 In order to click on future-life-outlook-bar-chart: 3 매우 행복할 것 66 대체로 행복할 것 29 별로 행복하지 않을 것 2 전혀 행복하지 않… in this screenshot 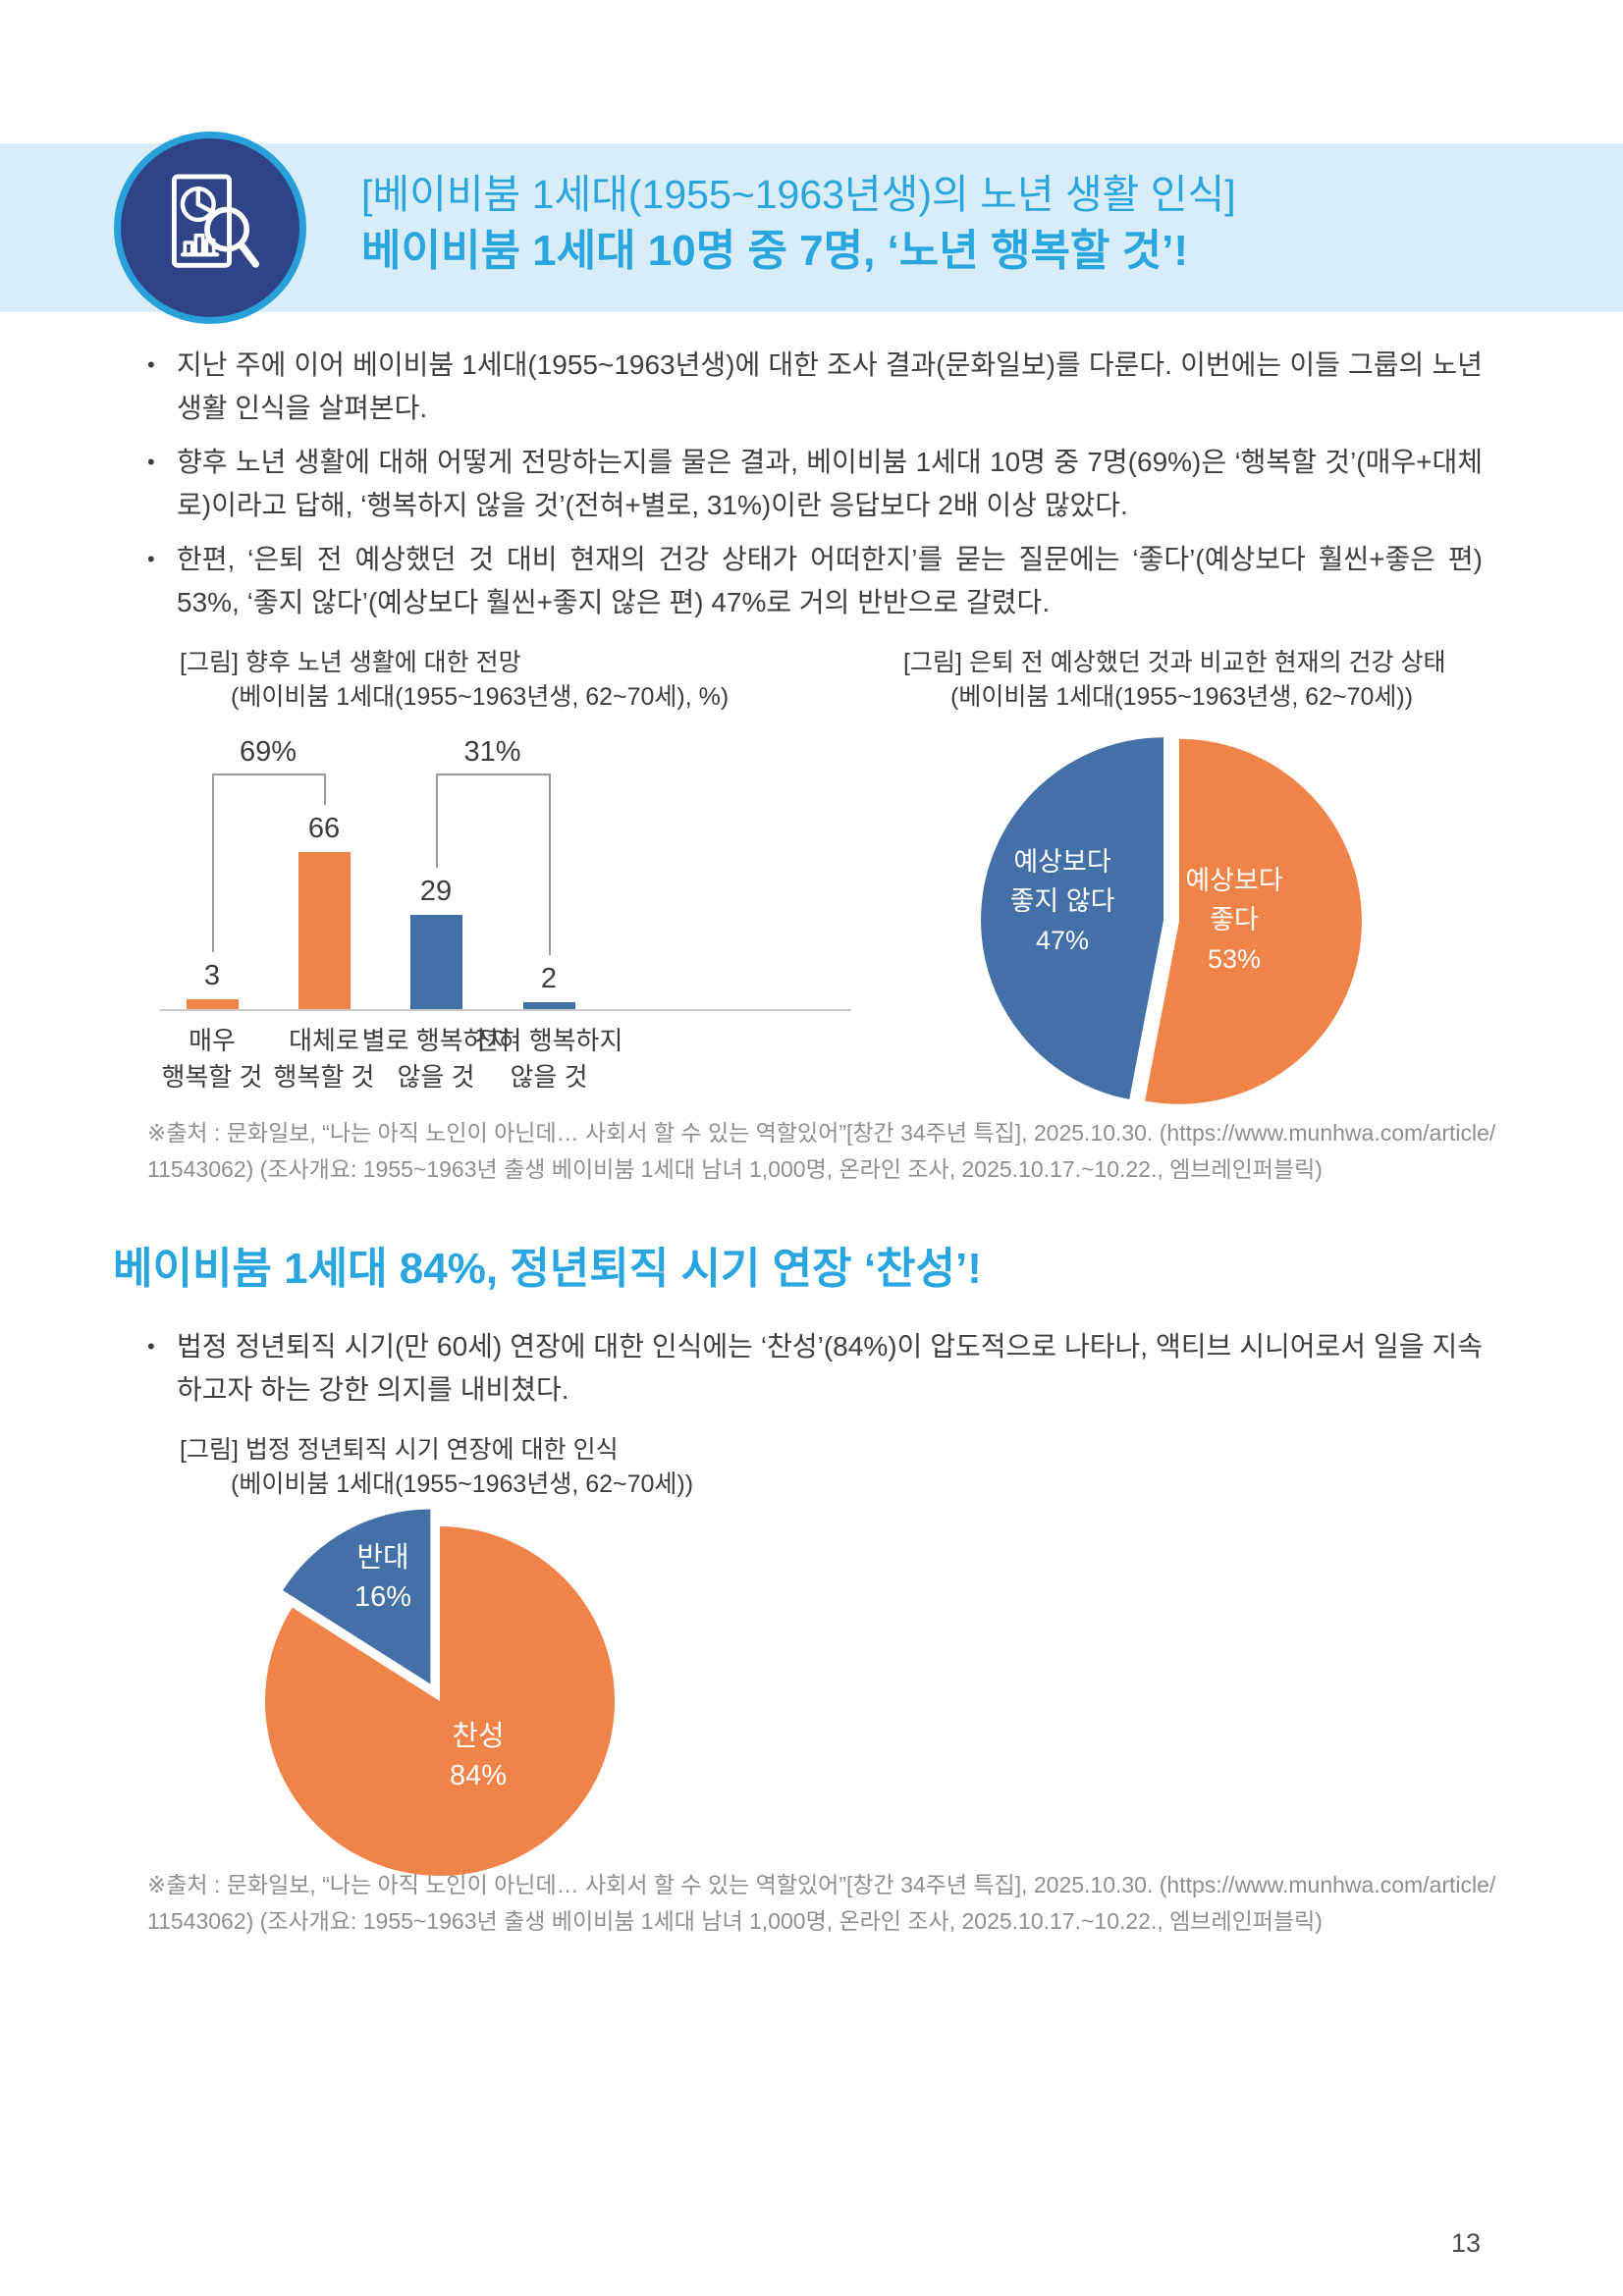, I will do `click(500, 932)`.